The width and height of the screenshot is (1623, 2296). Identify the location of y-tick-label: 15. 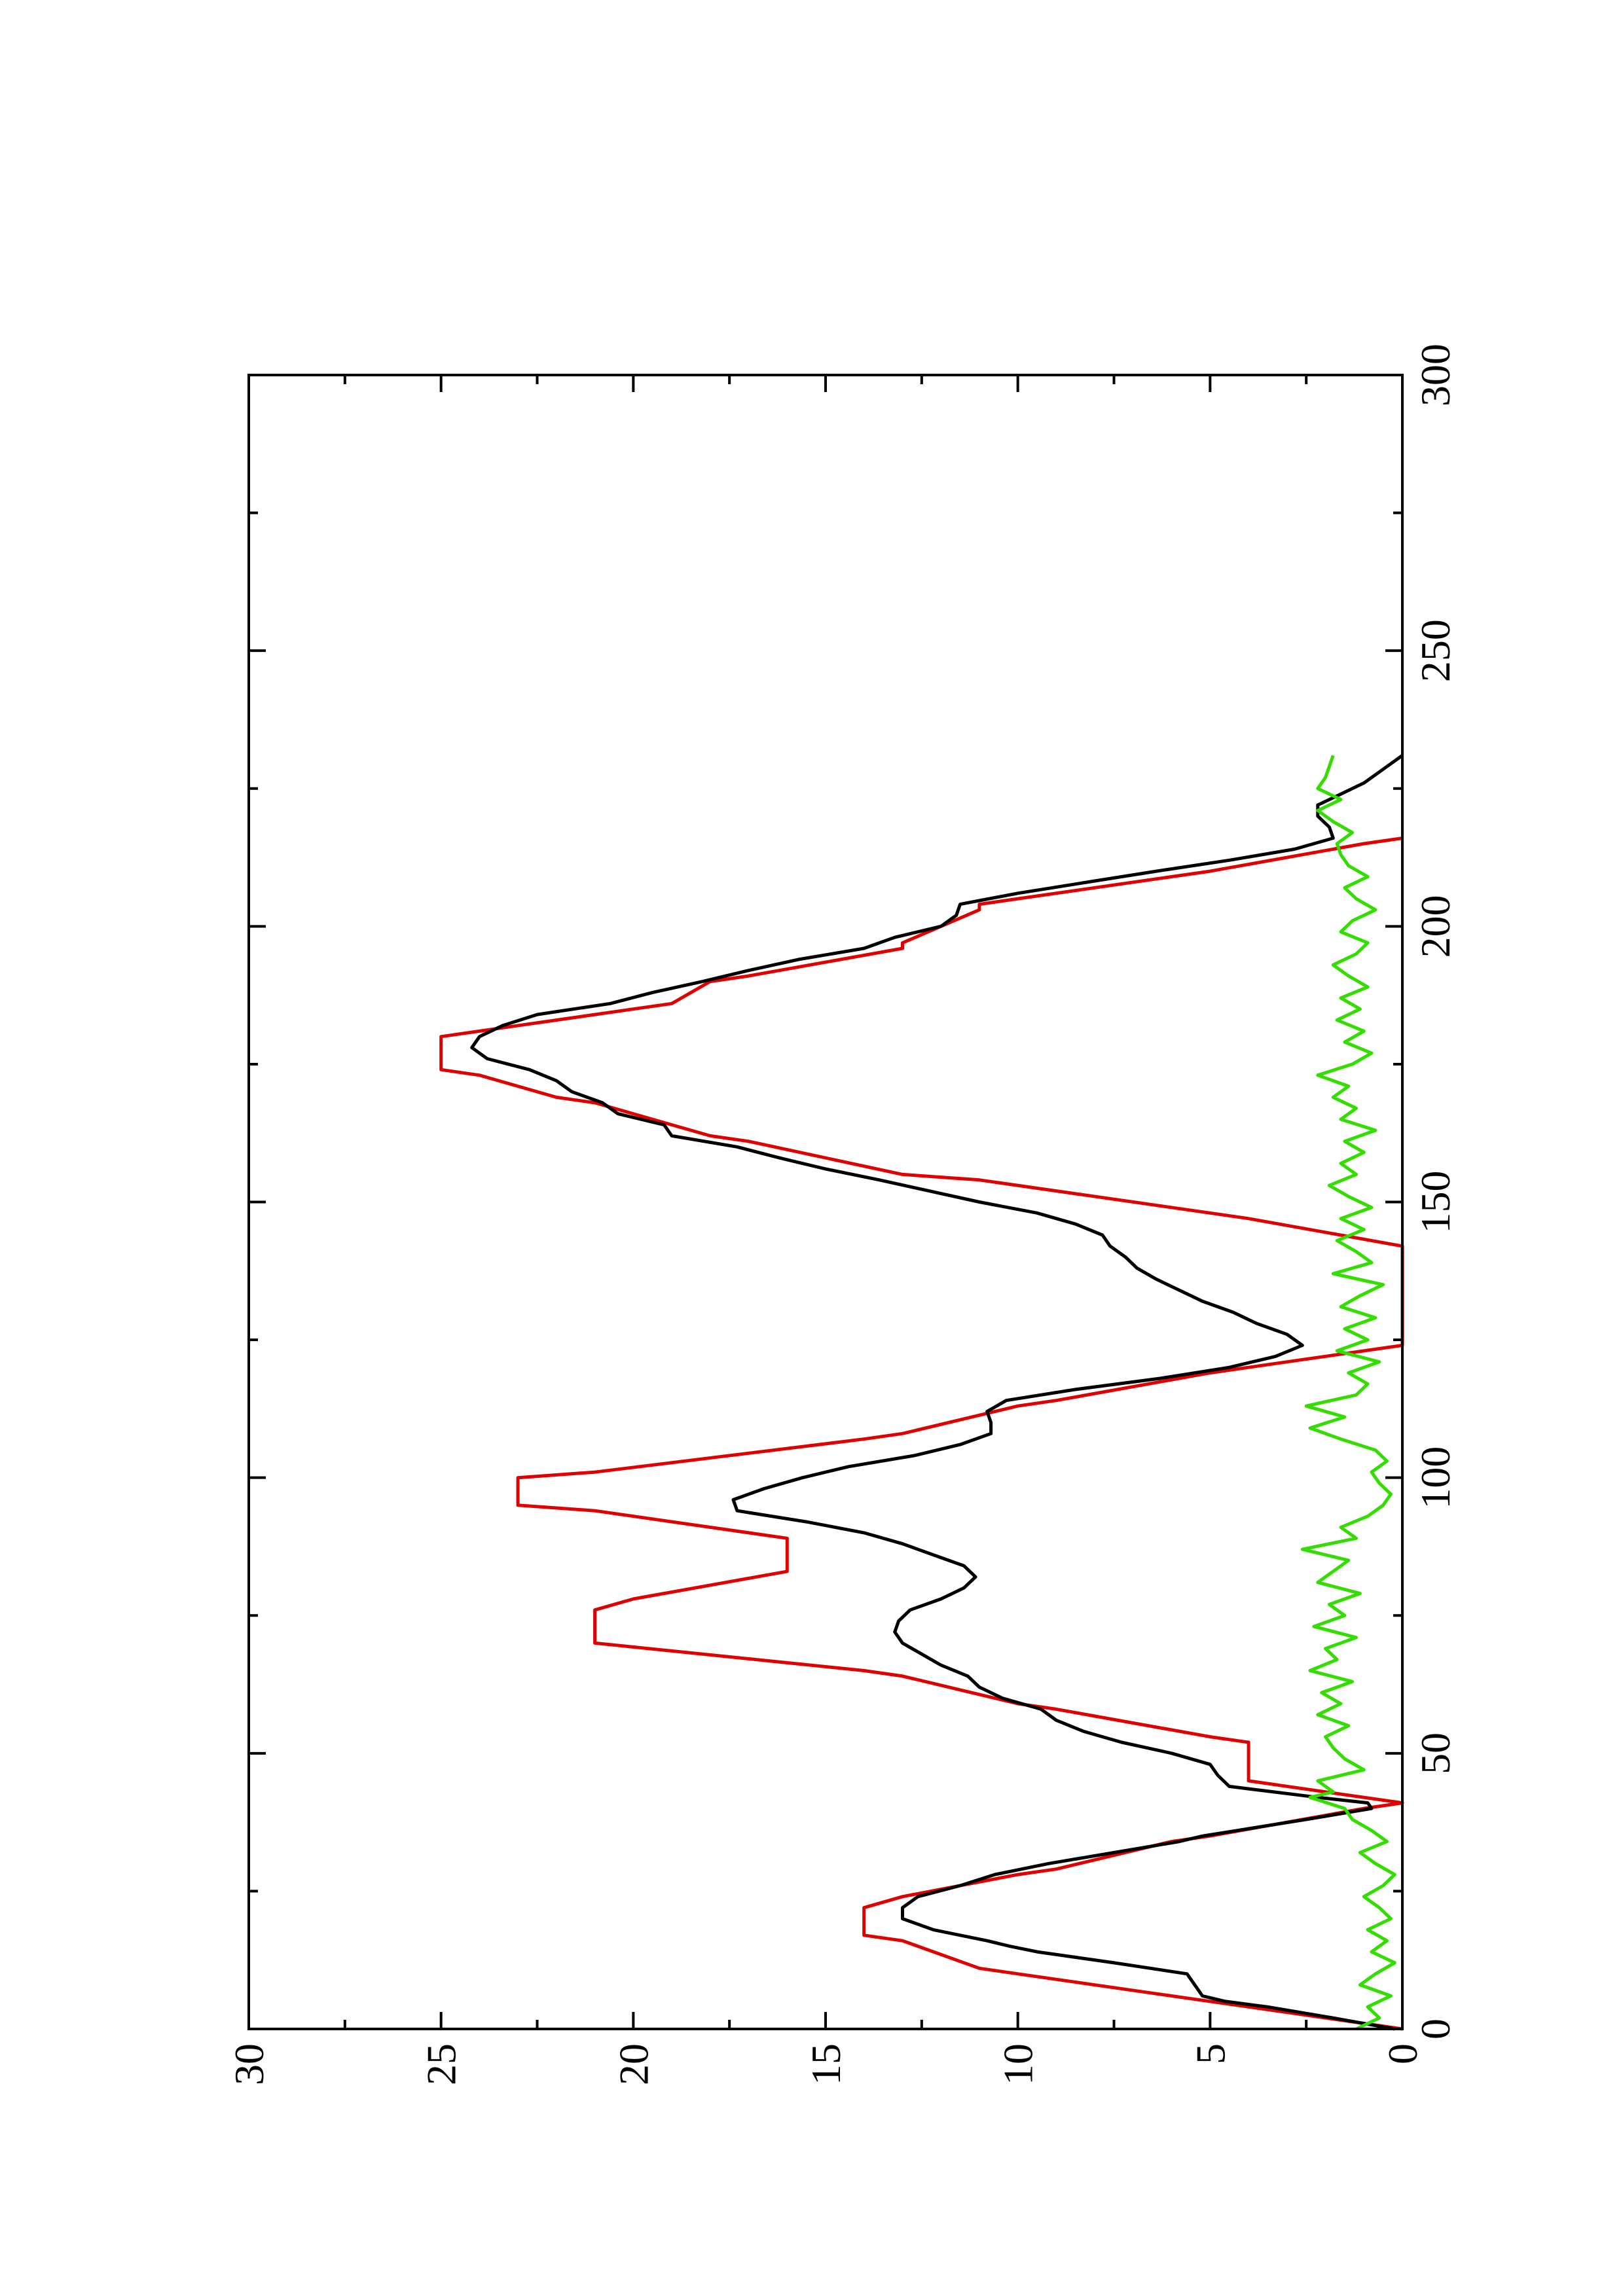
(826, 2064).